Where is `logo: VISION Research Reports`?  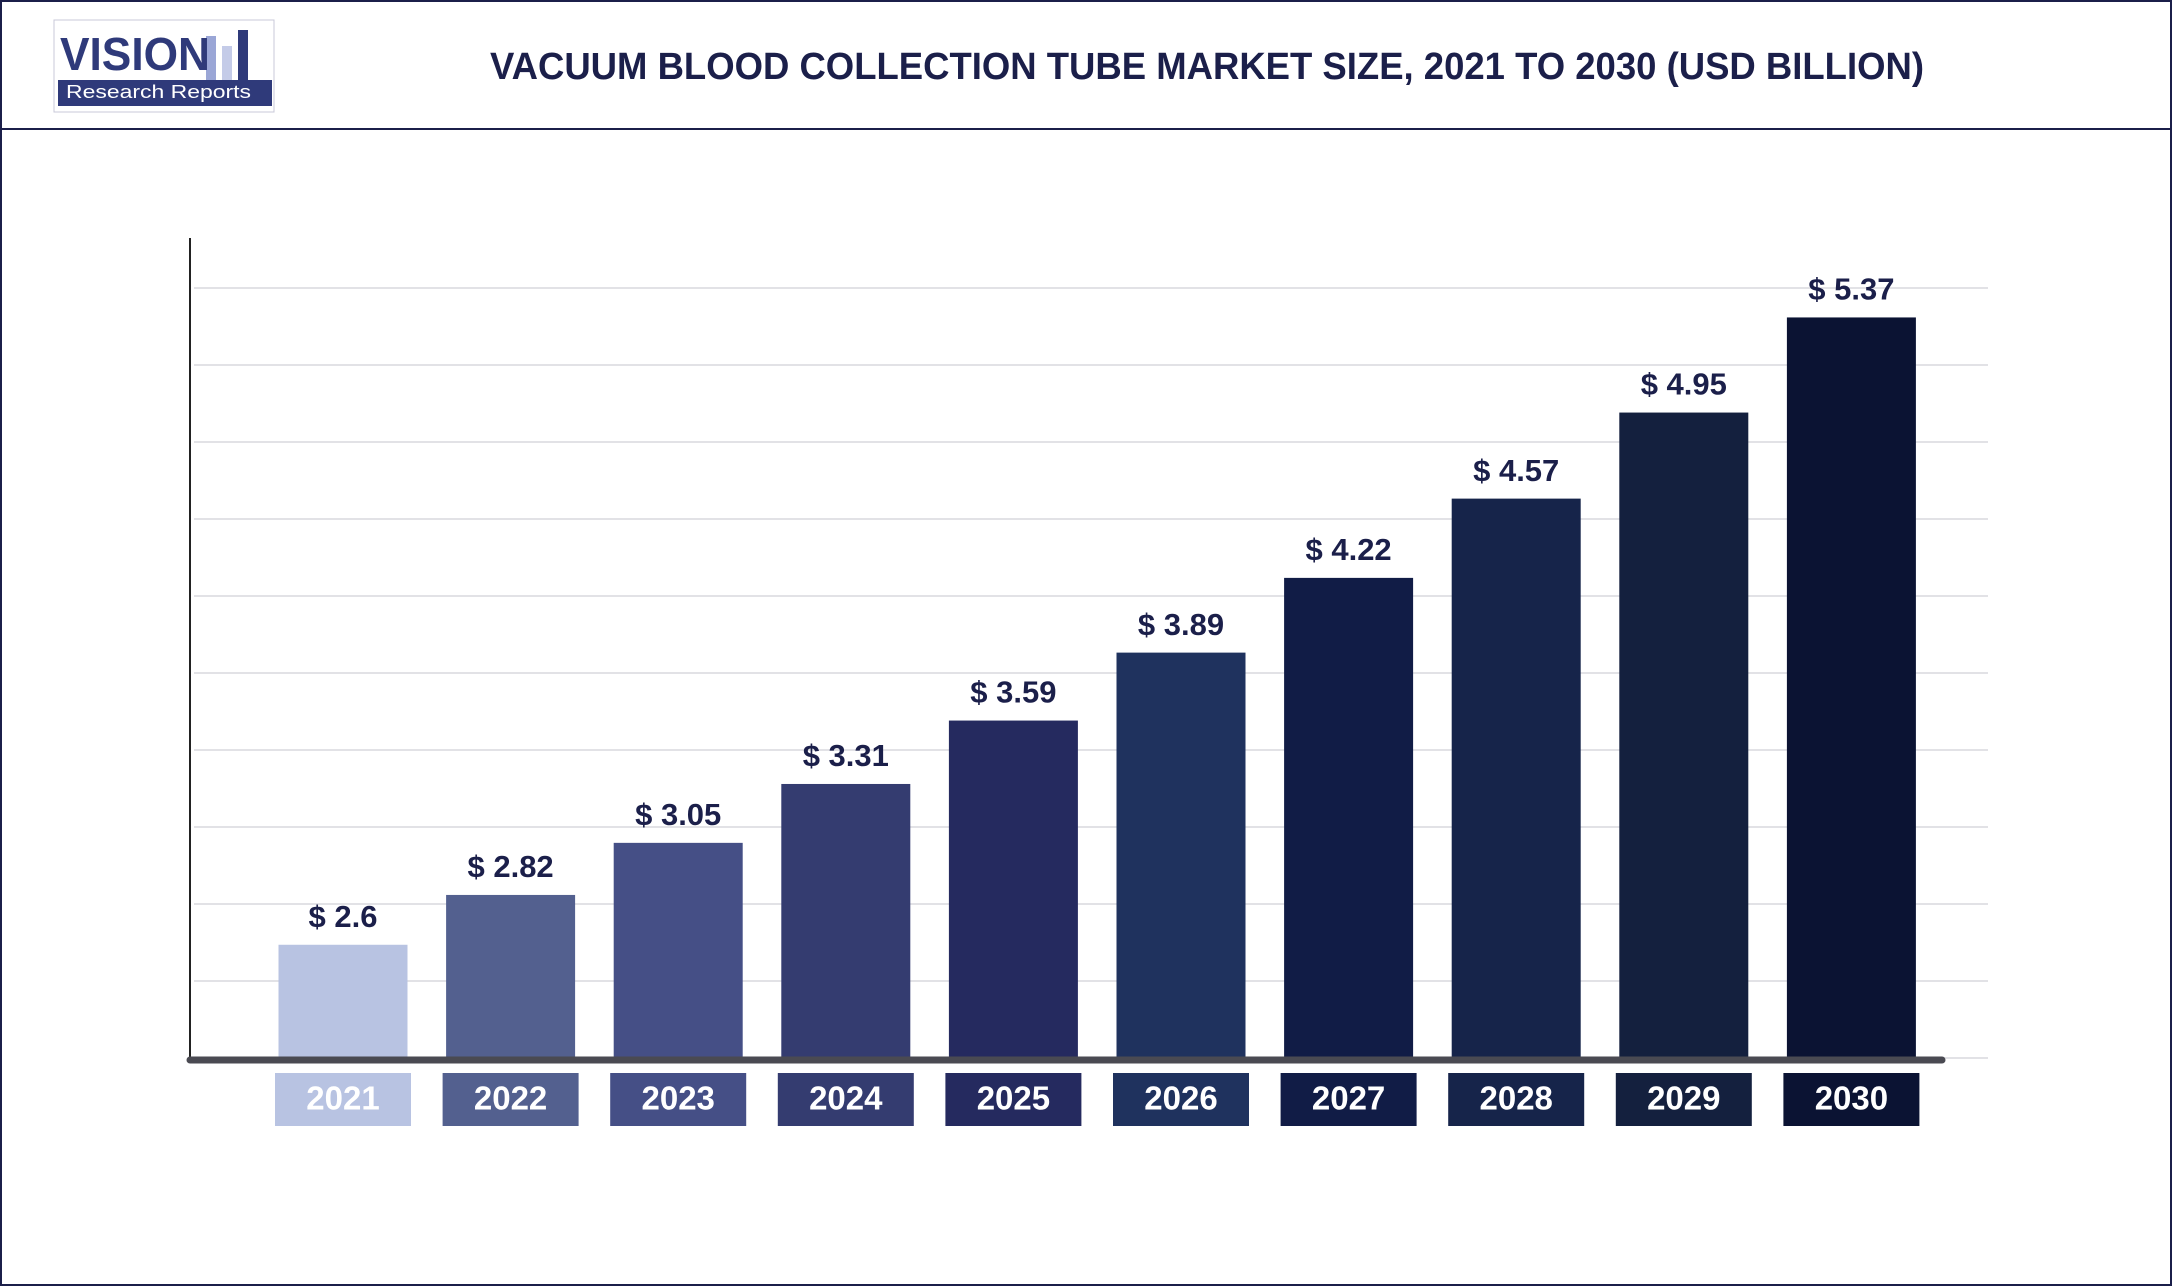
logo: VISION Research Reports is located at coordinates (164, 66).